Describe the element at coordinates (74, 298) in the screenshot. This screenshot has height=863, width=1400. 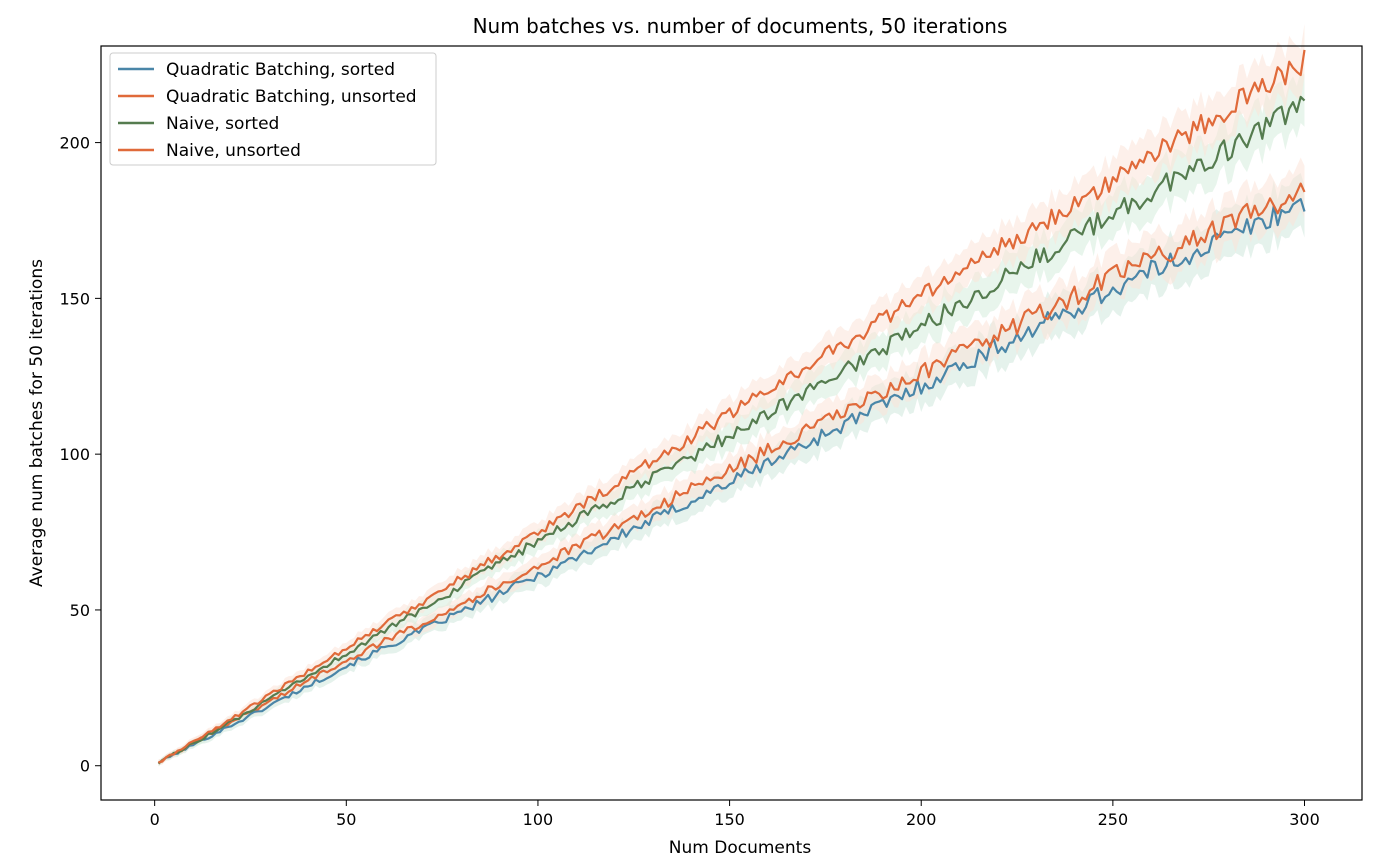
I see `y-tick-label: 150` at that location.